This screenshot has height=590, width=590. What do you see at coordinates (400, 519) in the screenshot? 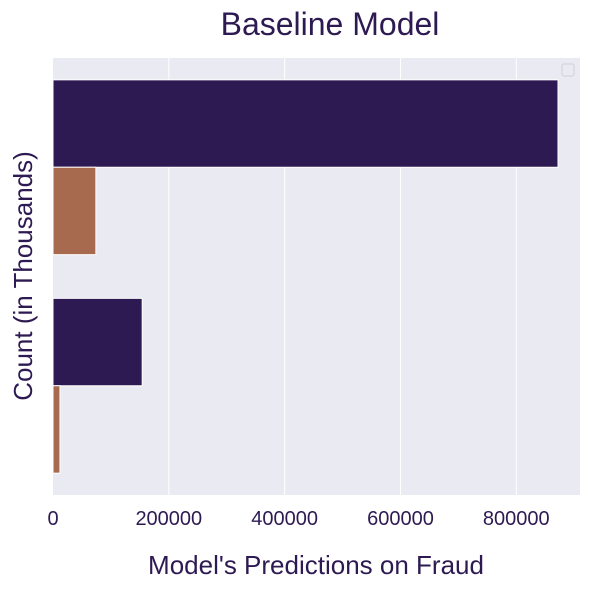
I see `x-tick-label: 600000` at bounding box center [400, 519].